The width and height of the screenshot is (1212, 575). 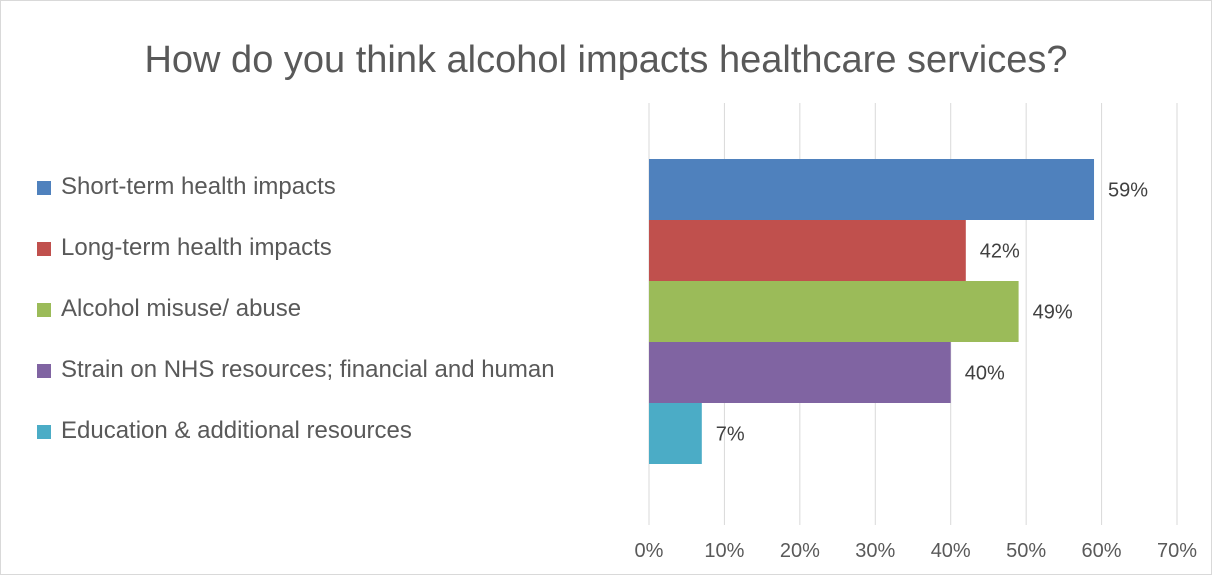 What do you see at coordinates (1177, 551) in the screenshot?
I see `x-tick-label: 70%` at bounding box center [1177, 551].